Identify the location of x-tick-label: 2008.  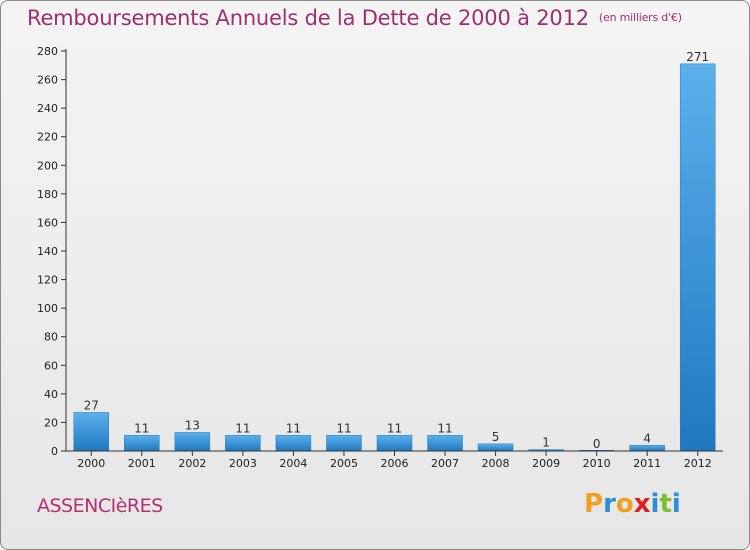
(496, 463).